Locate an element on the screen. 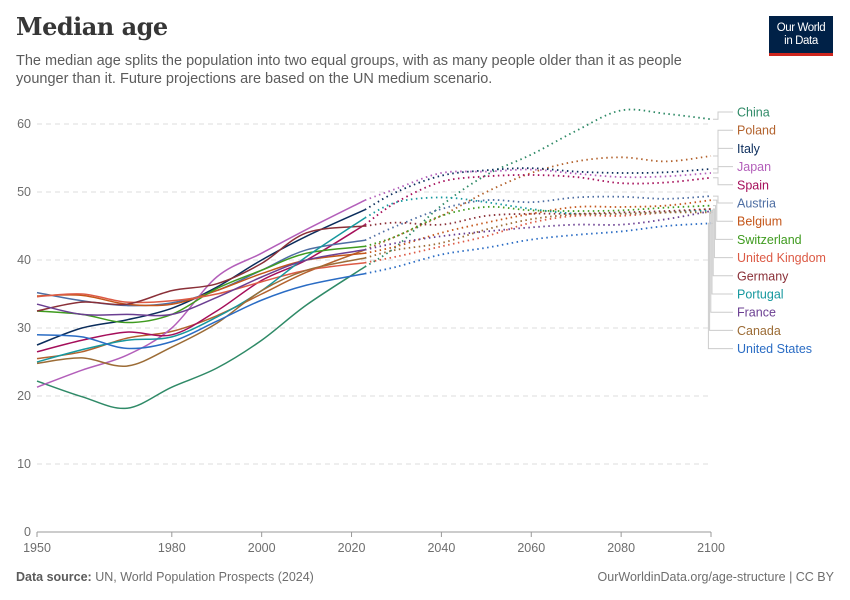  legend-label-japan: Japan is located at coordinates (754, 167).